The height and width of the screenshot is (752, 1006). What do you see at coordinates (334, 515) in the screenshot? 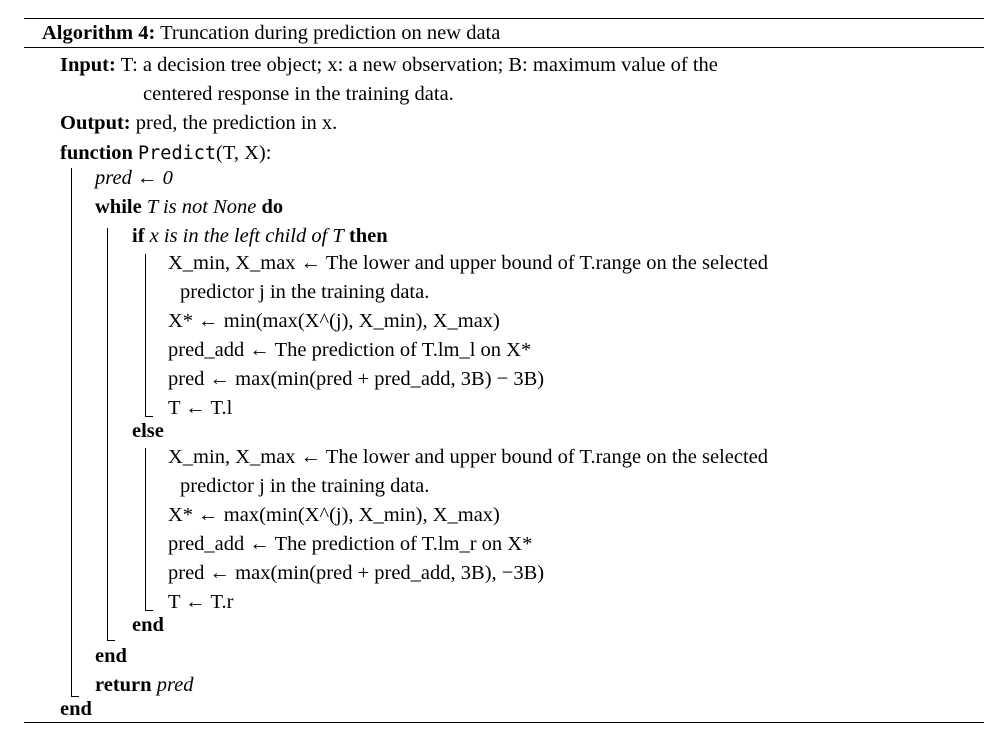
I see `right-xstar-line: X* ← max(min(X^(j), X_min), X_max)` at bounding box center [334, 515].